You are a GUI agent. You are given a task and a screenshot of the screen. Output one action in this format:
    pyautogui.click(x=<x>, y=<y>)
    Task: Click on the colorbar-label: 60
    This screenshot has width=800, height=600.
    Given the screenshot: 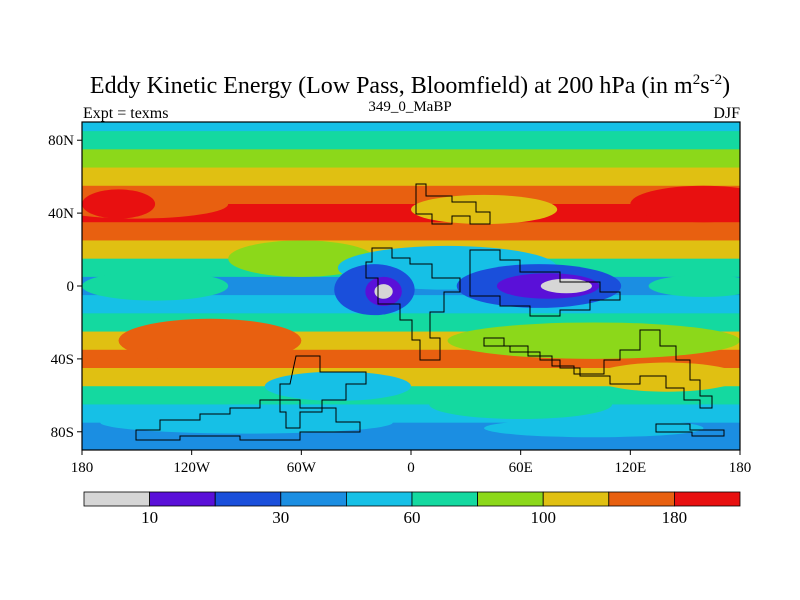 What is the action you would take?
    pyautogui.click(x=412, y=517)
    